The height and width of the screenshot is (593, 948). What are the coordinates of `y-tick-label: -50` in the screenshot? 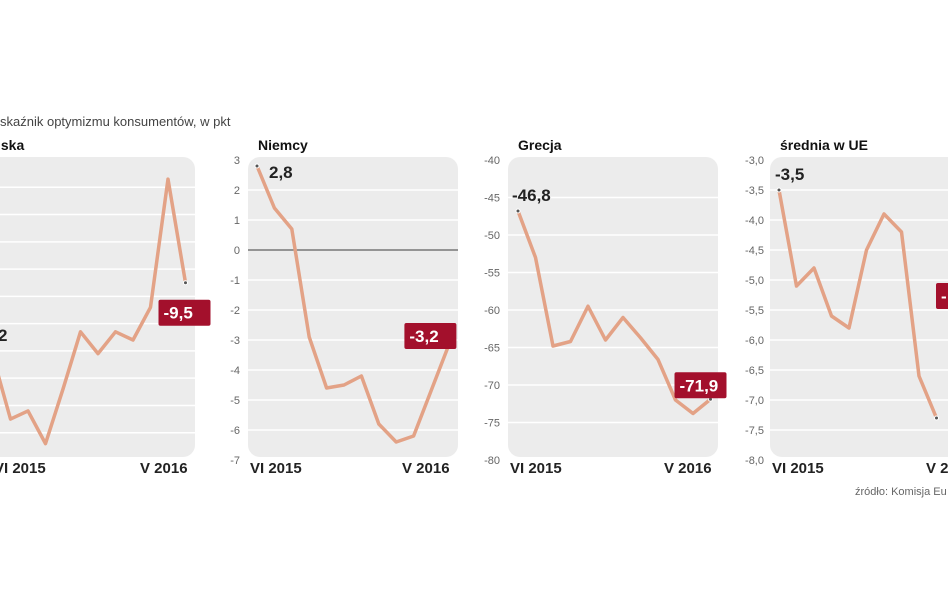 It's located at (492, 236).